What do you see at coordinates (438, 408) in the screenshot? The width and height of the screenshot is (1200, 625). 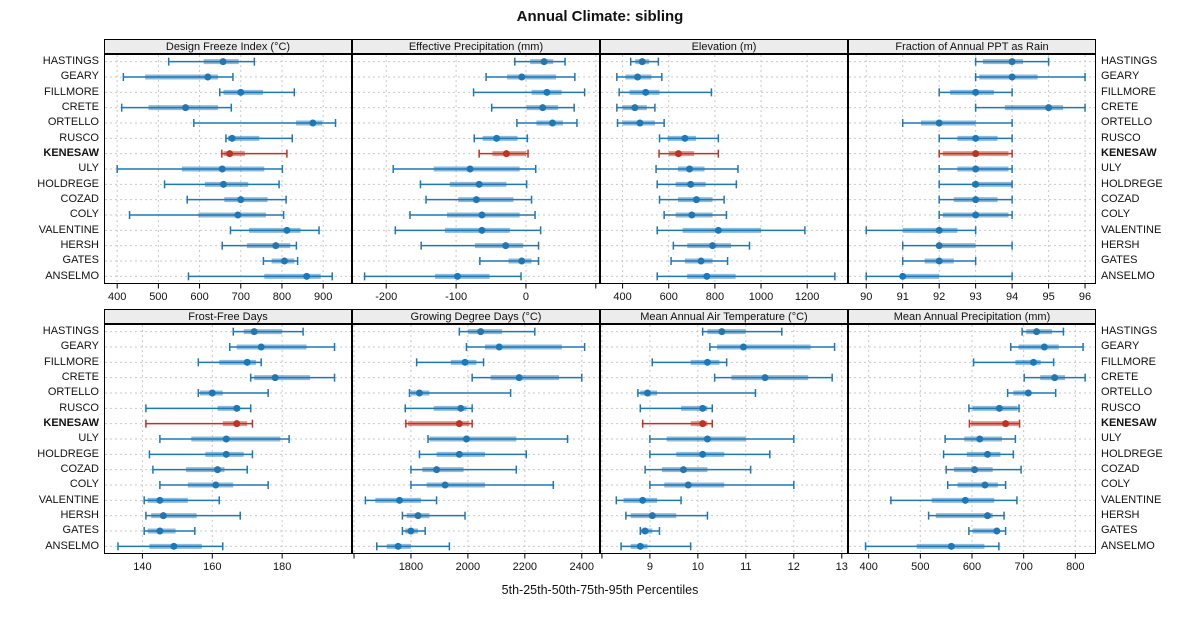 I see `whisker-row-rusco` at bounding box center [438, 408].